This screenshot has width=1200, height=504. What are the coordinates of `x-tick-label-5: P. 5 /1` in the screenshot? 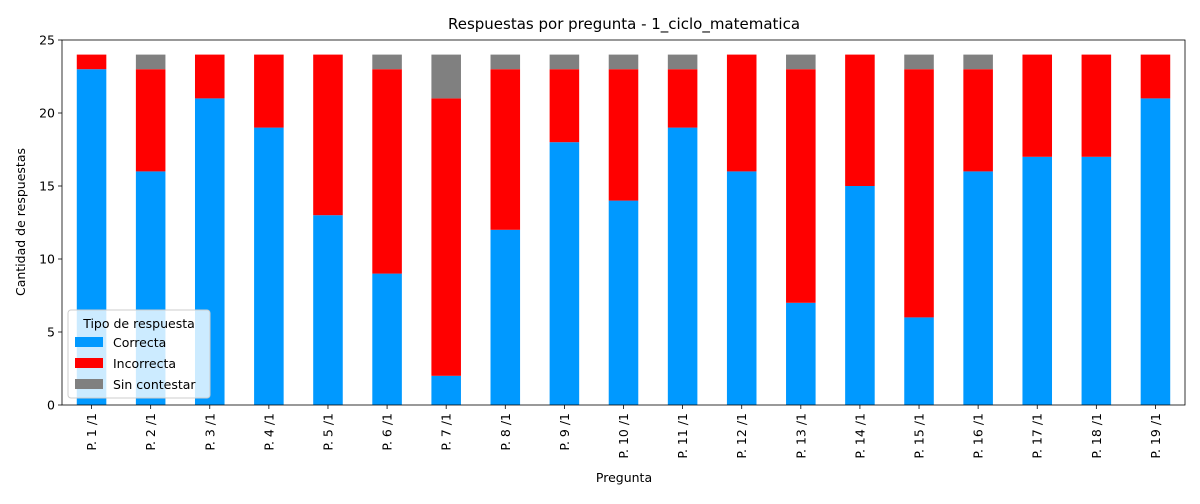 It's located at (327, 432).